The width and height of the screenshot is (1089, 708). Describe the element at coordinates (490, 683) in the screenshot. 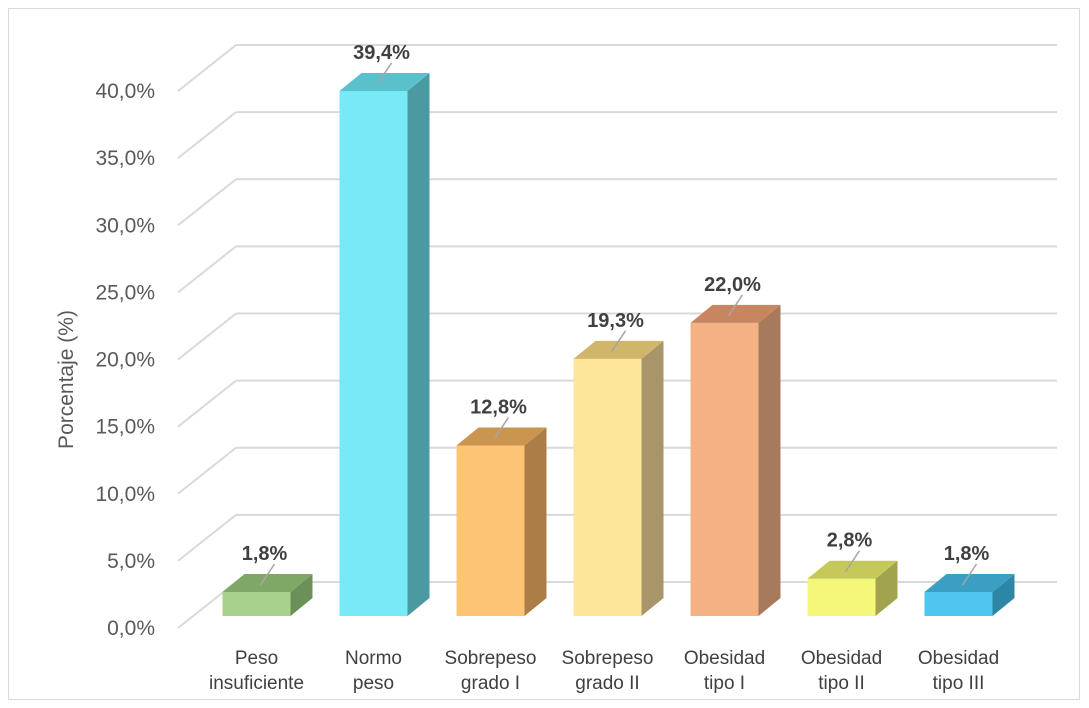

I see `x-category-label: grado I` at that location.